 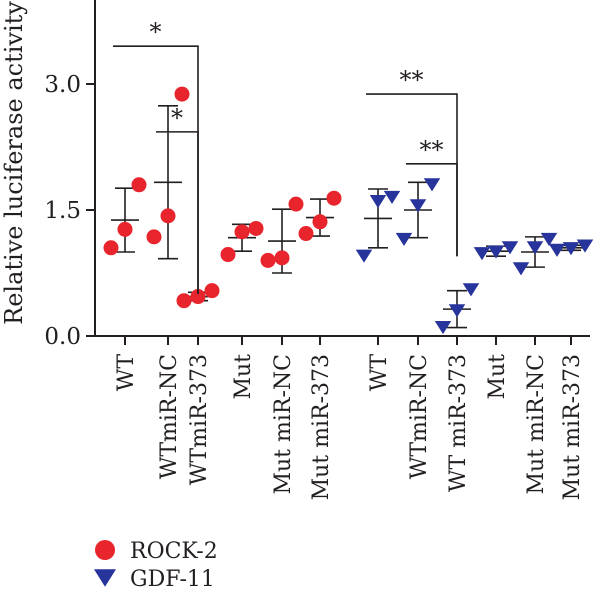 I want to click on legend-label: ROCK-2, so click(x=174, y=551).